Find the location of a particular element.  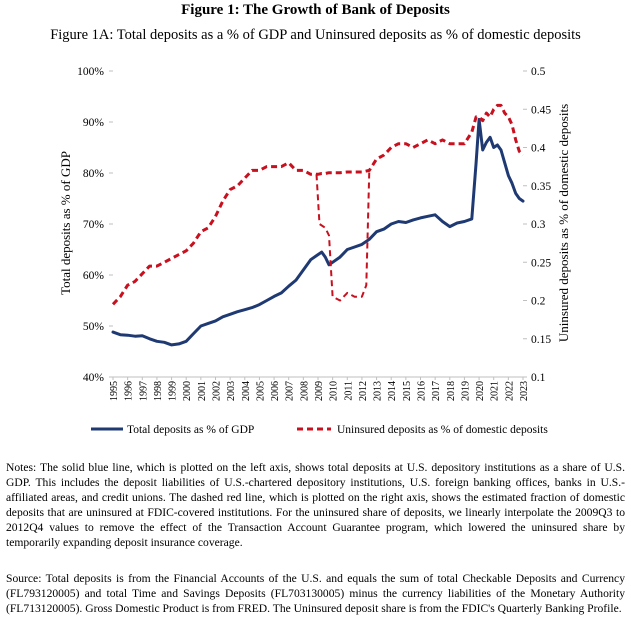

x-tick-label: 2008 is located at coordinates (304, 391).